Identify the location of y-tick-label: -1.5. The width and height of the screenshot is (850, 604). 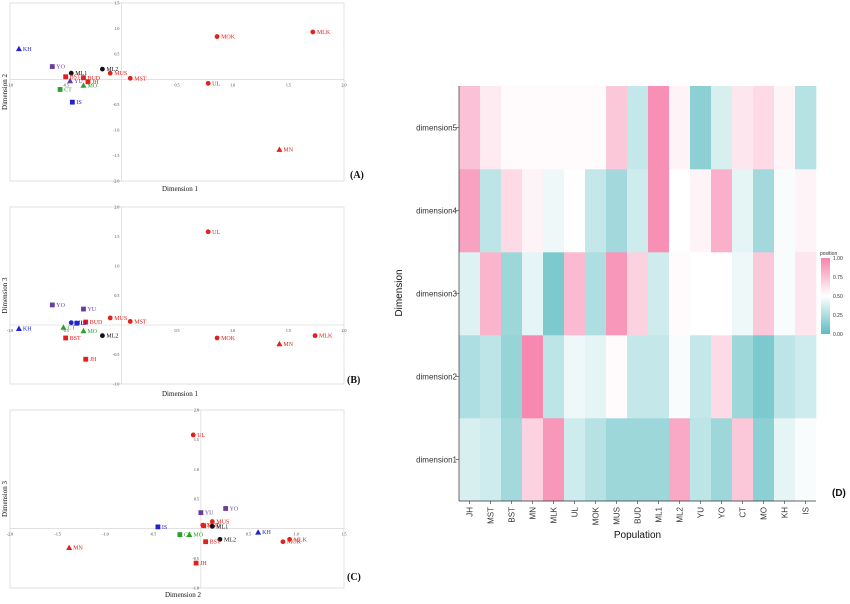
(116, 155).